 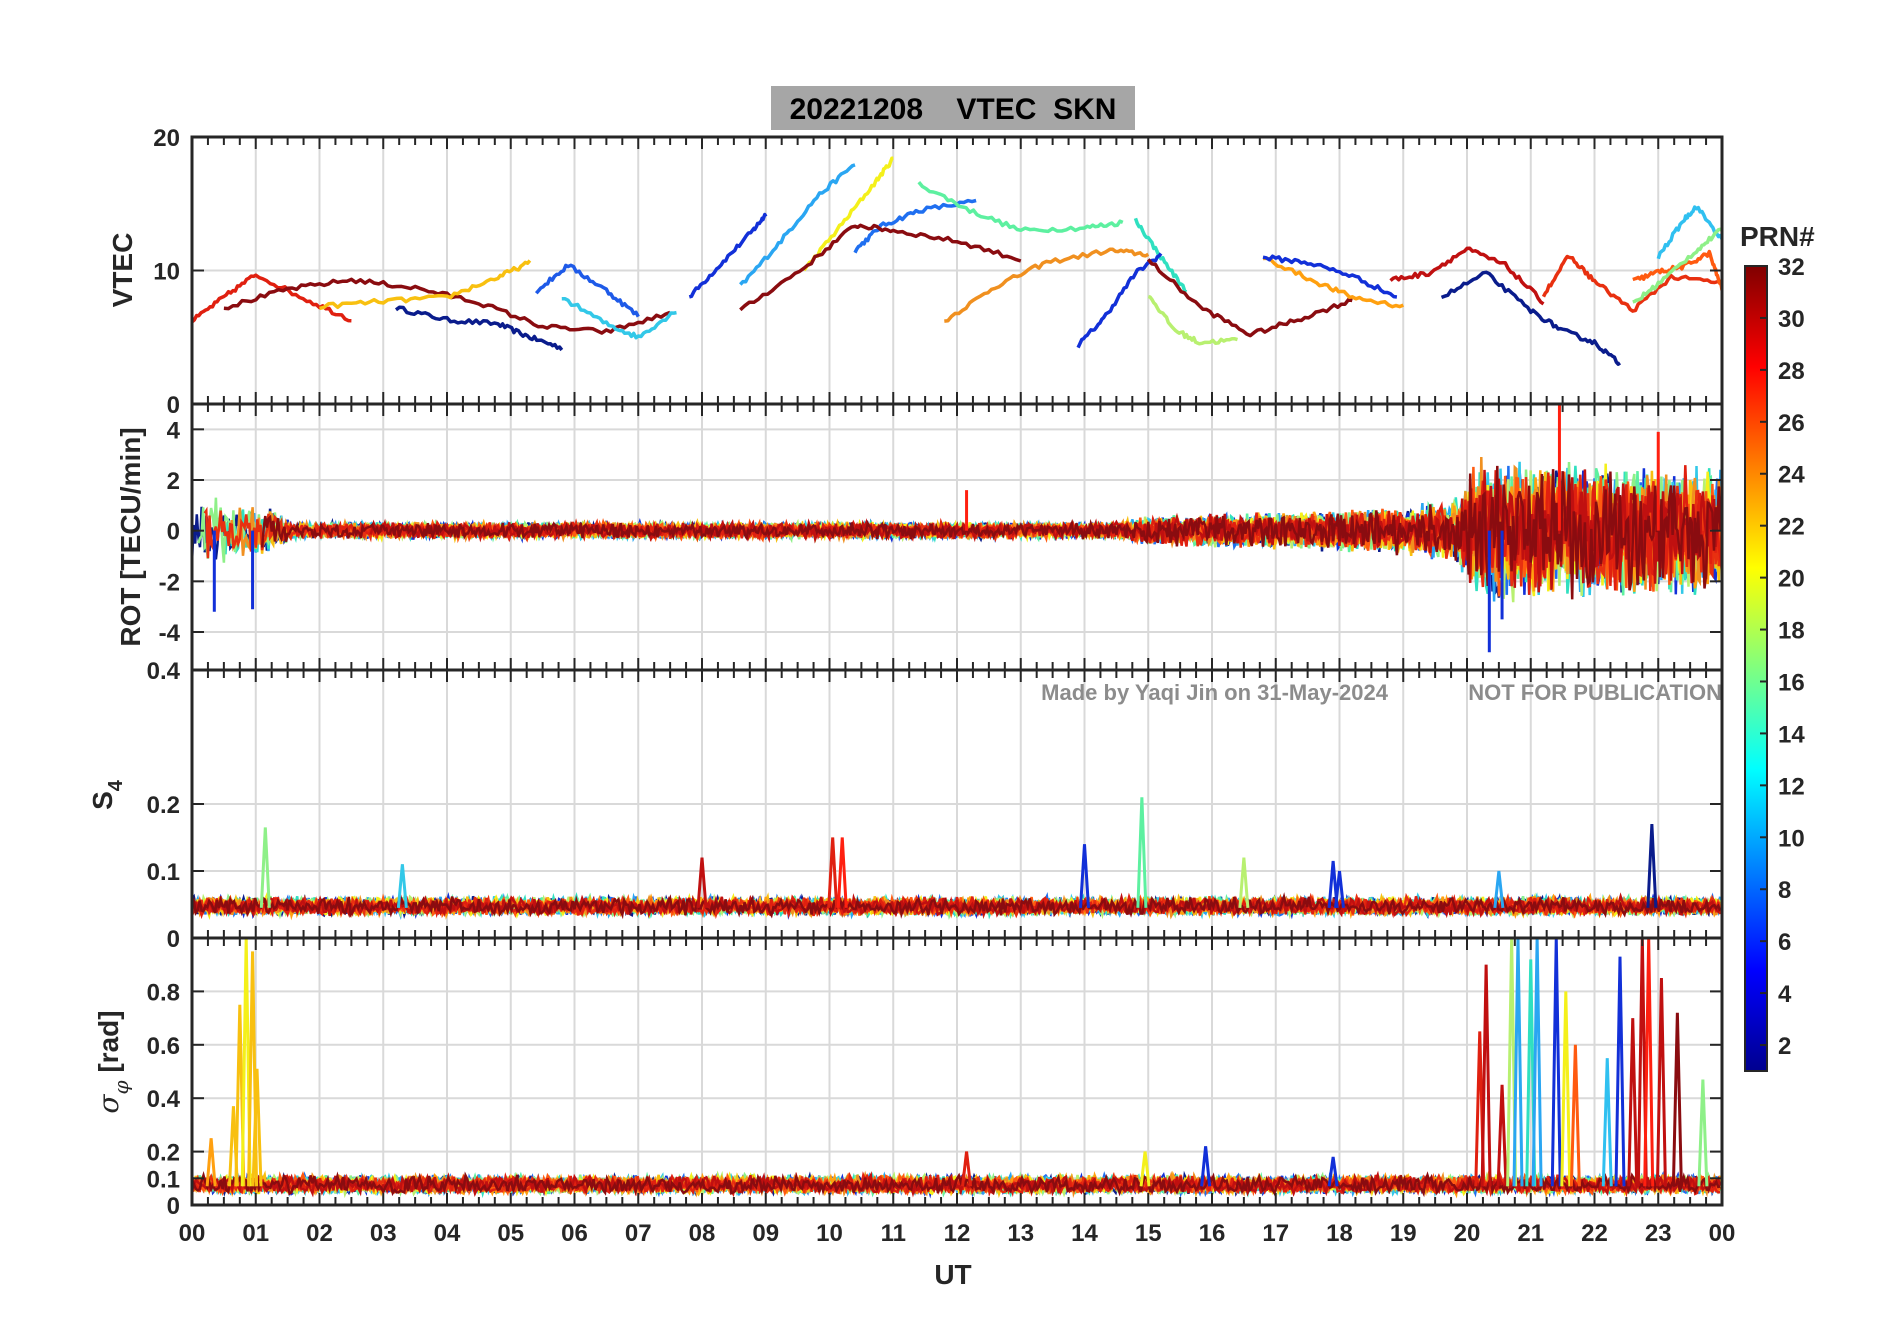 I want to click on colorbar-tick-label: 22, so click(x=1791, y=527).